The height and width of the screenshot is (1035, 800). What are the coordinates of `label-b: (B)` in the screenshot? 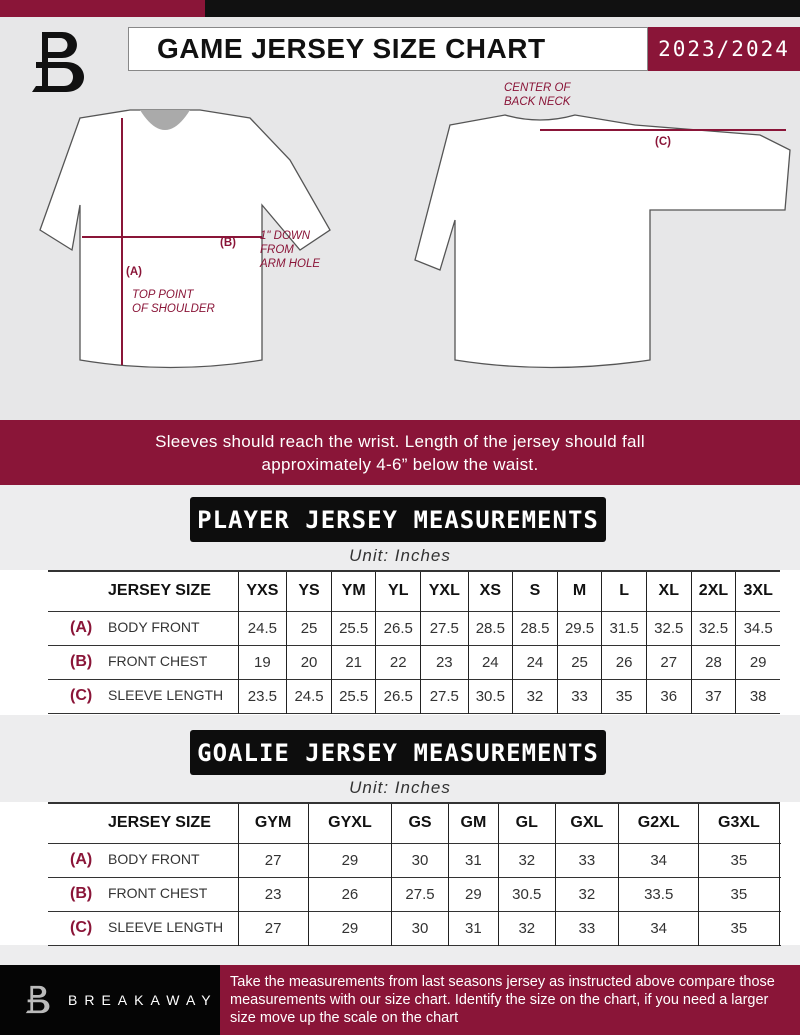 It's located at (228, 243).